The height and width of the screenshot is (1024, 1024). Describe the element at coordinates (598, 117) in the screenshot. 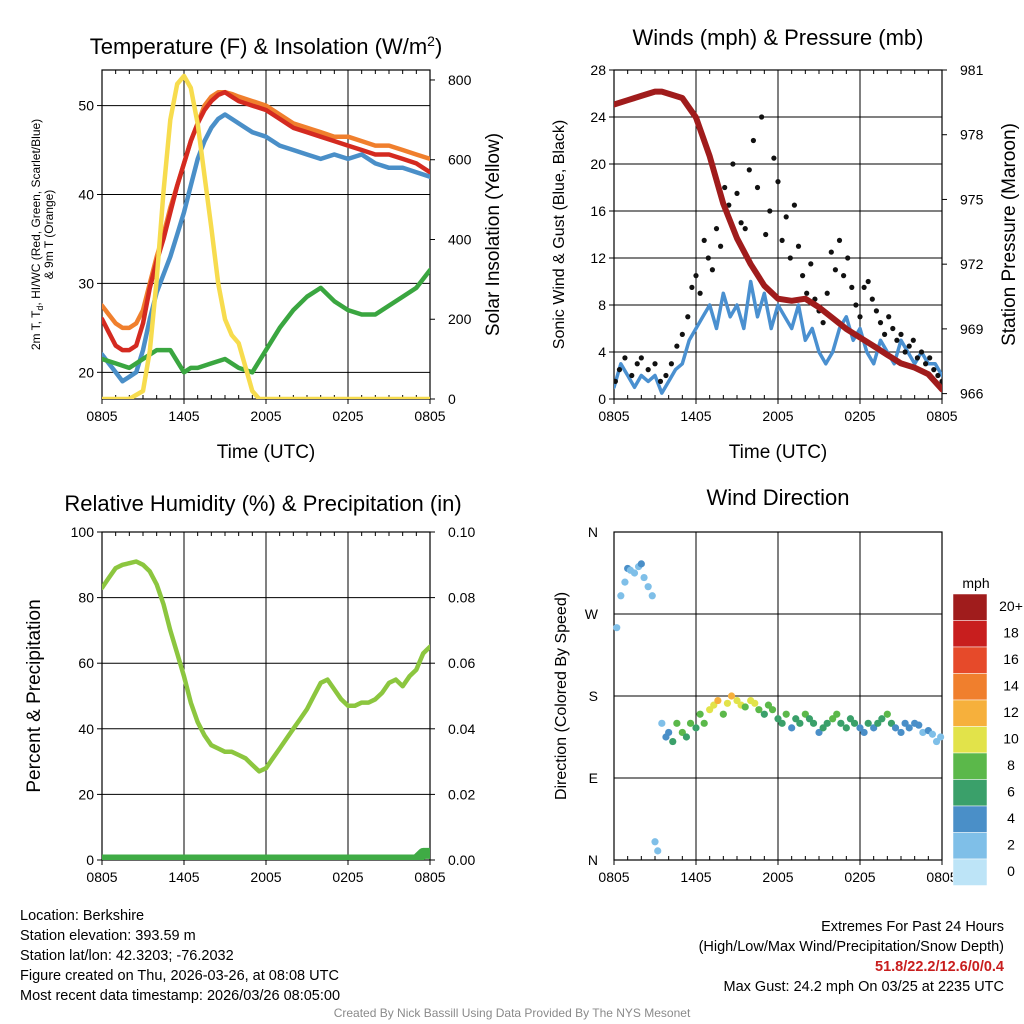

I see `y-tick-label: 24` at that location.